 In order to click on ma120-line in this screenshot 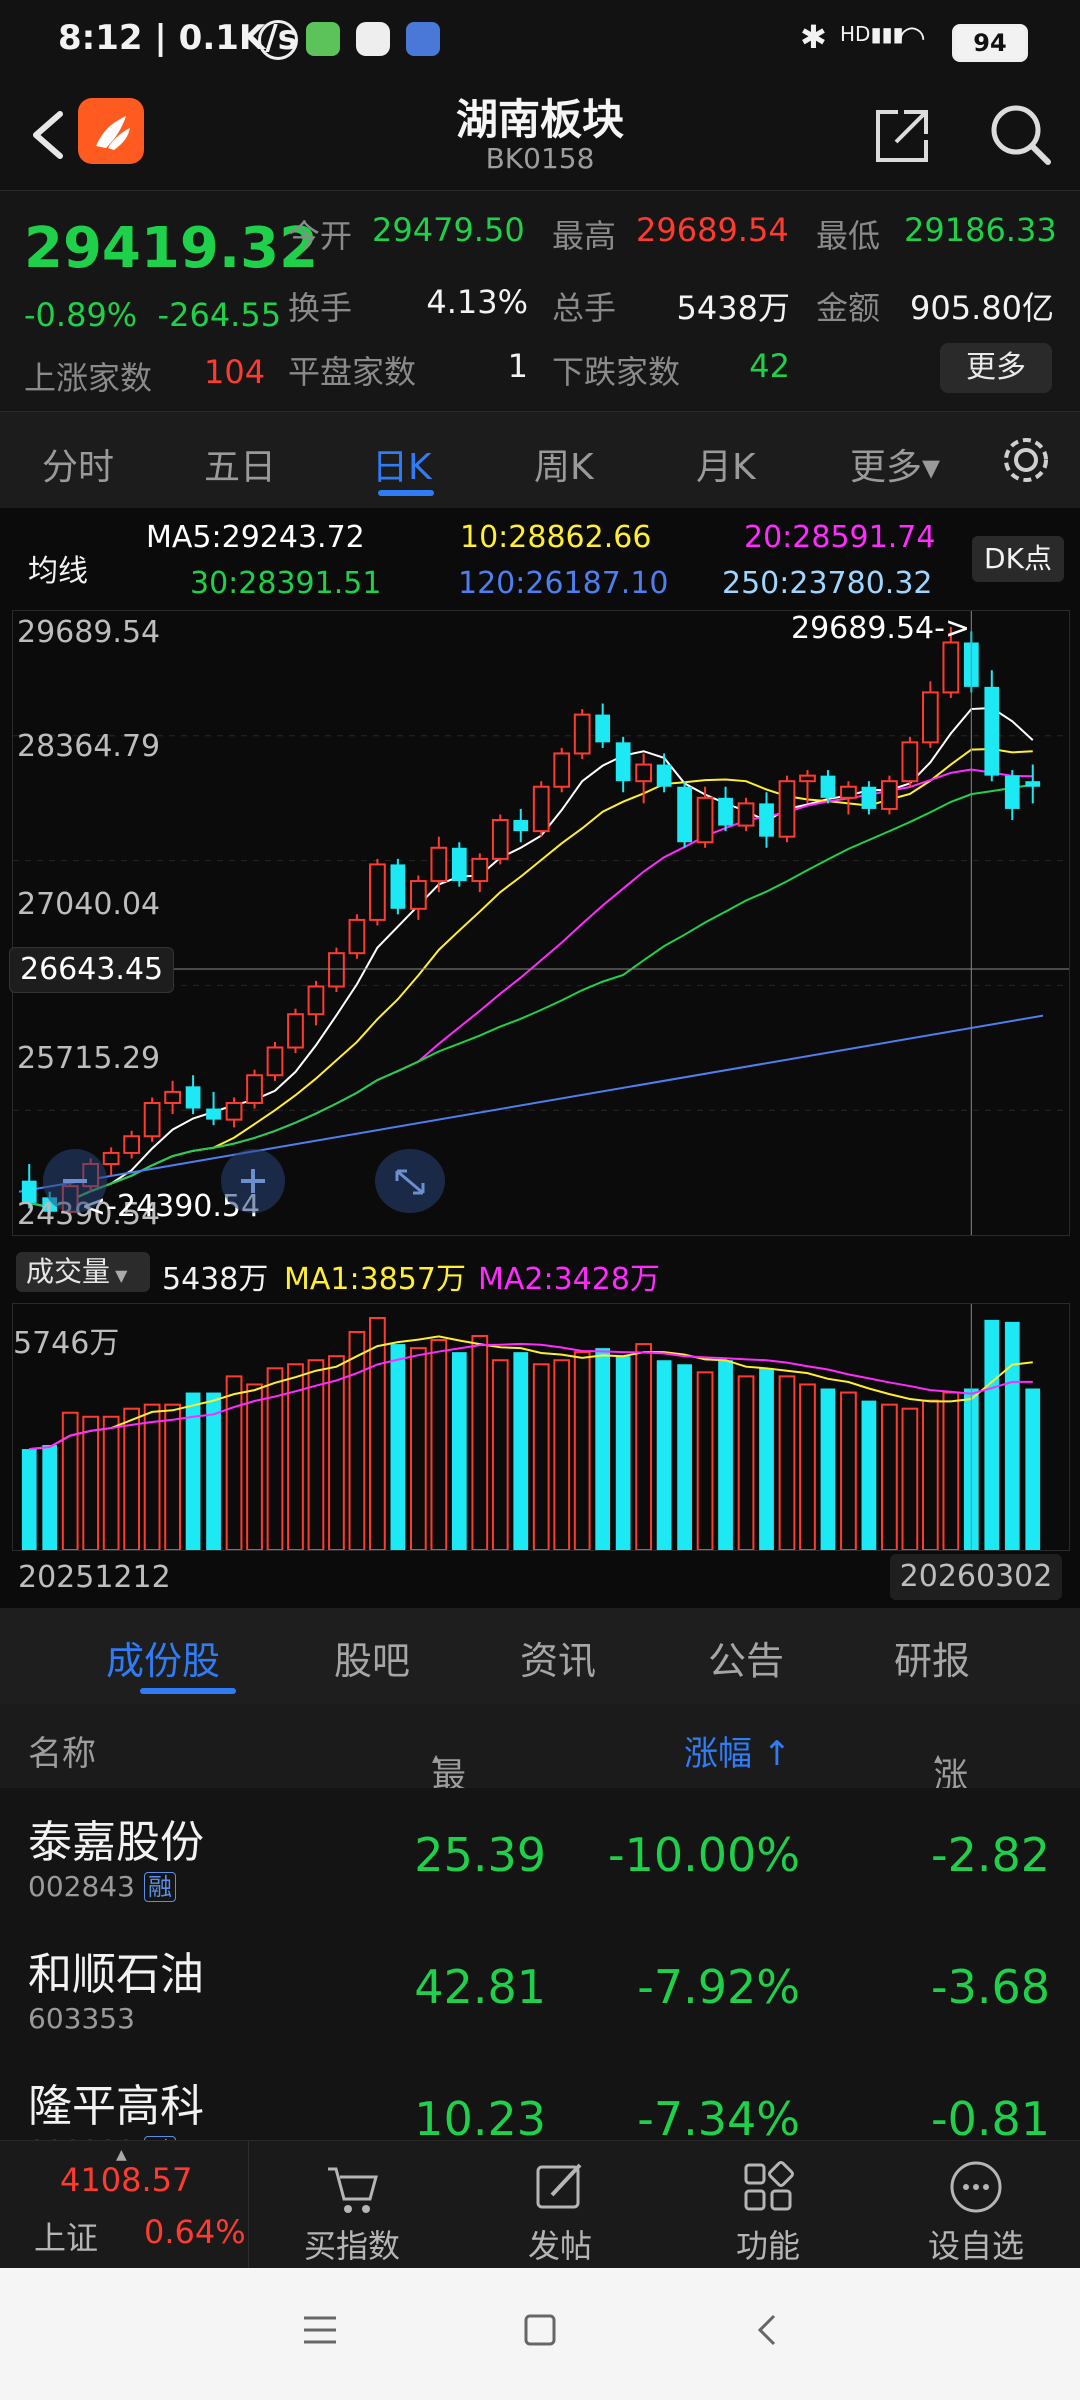, I will do `click(531, 1103)`.